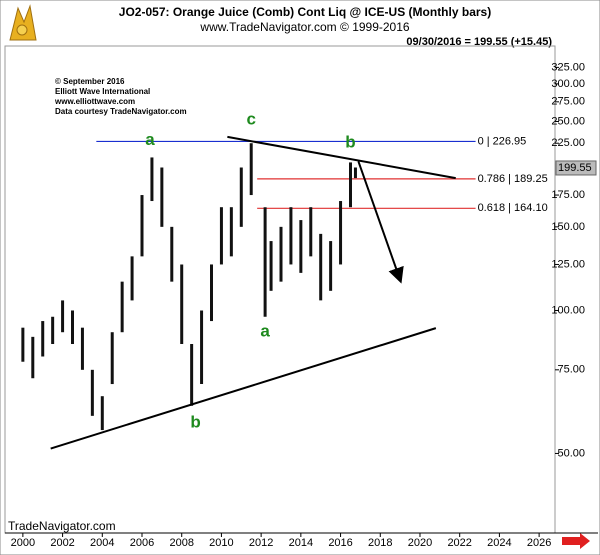 The image size is (600, 555). I want to click on credit-line: www.elliottwave.com, so click(94, 101).